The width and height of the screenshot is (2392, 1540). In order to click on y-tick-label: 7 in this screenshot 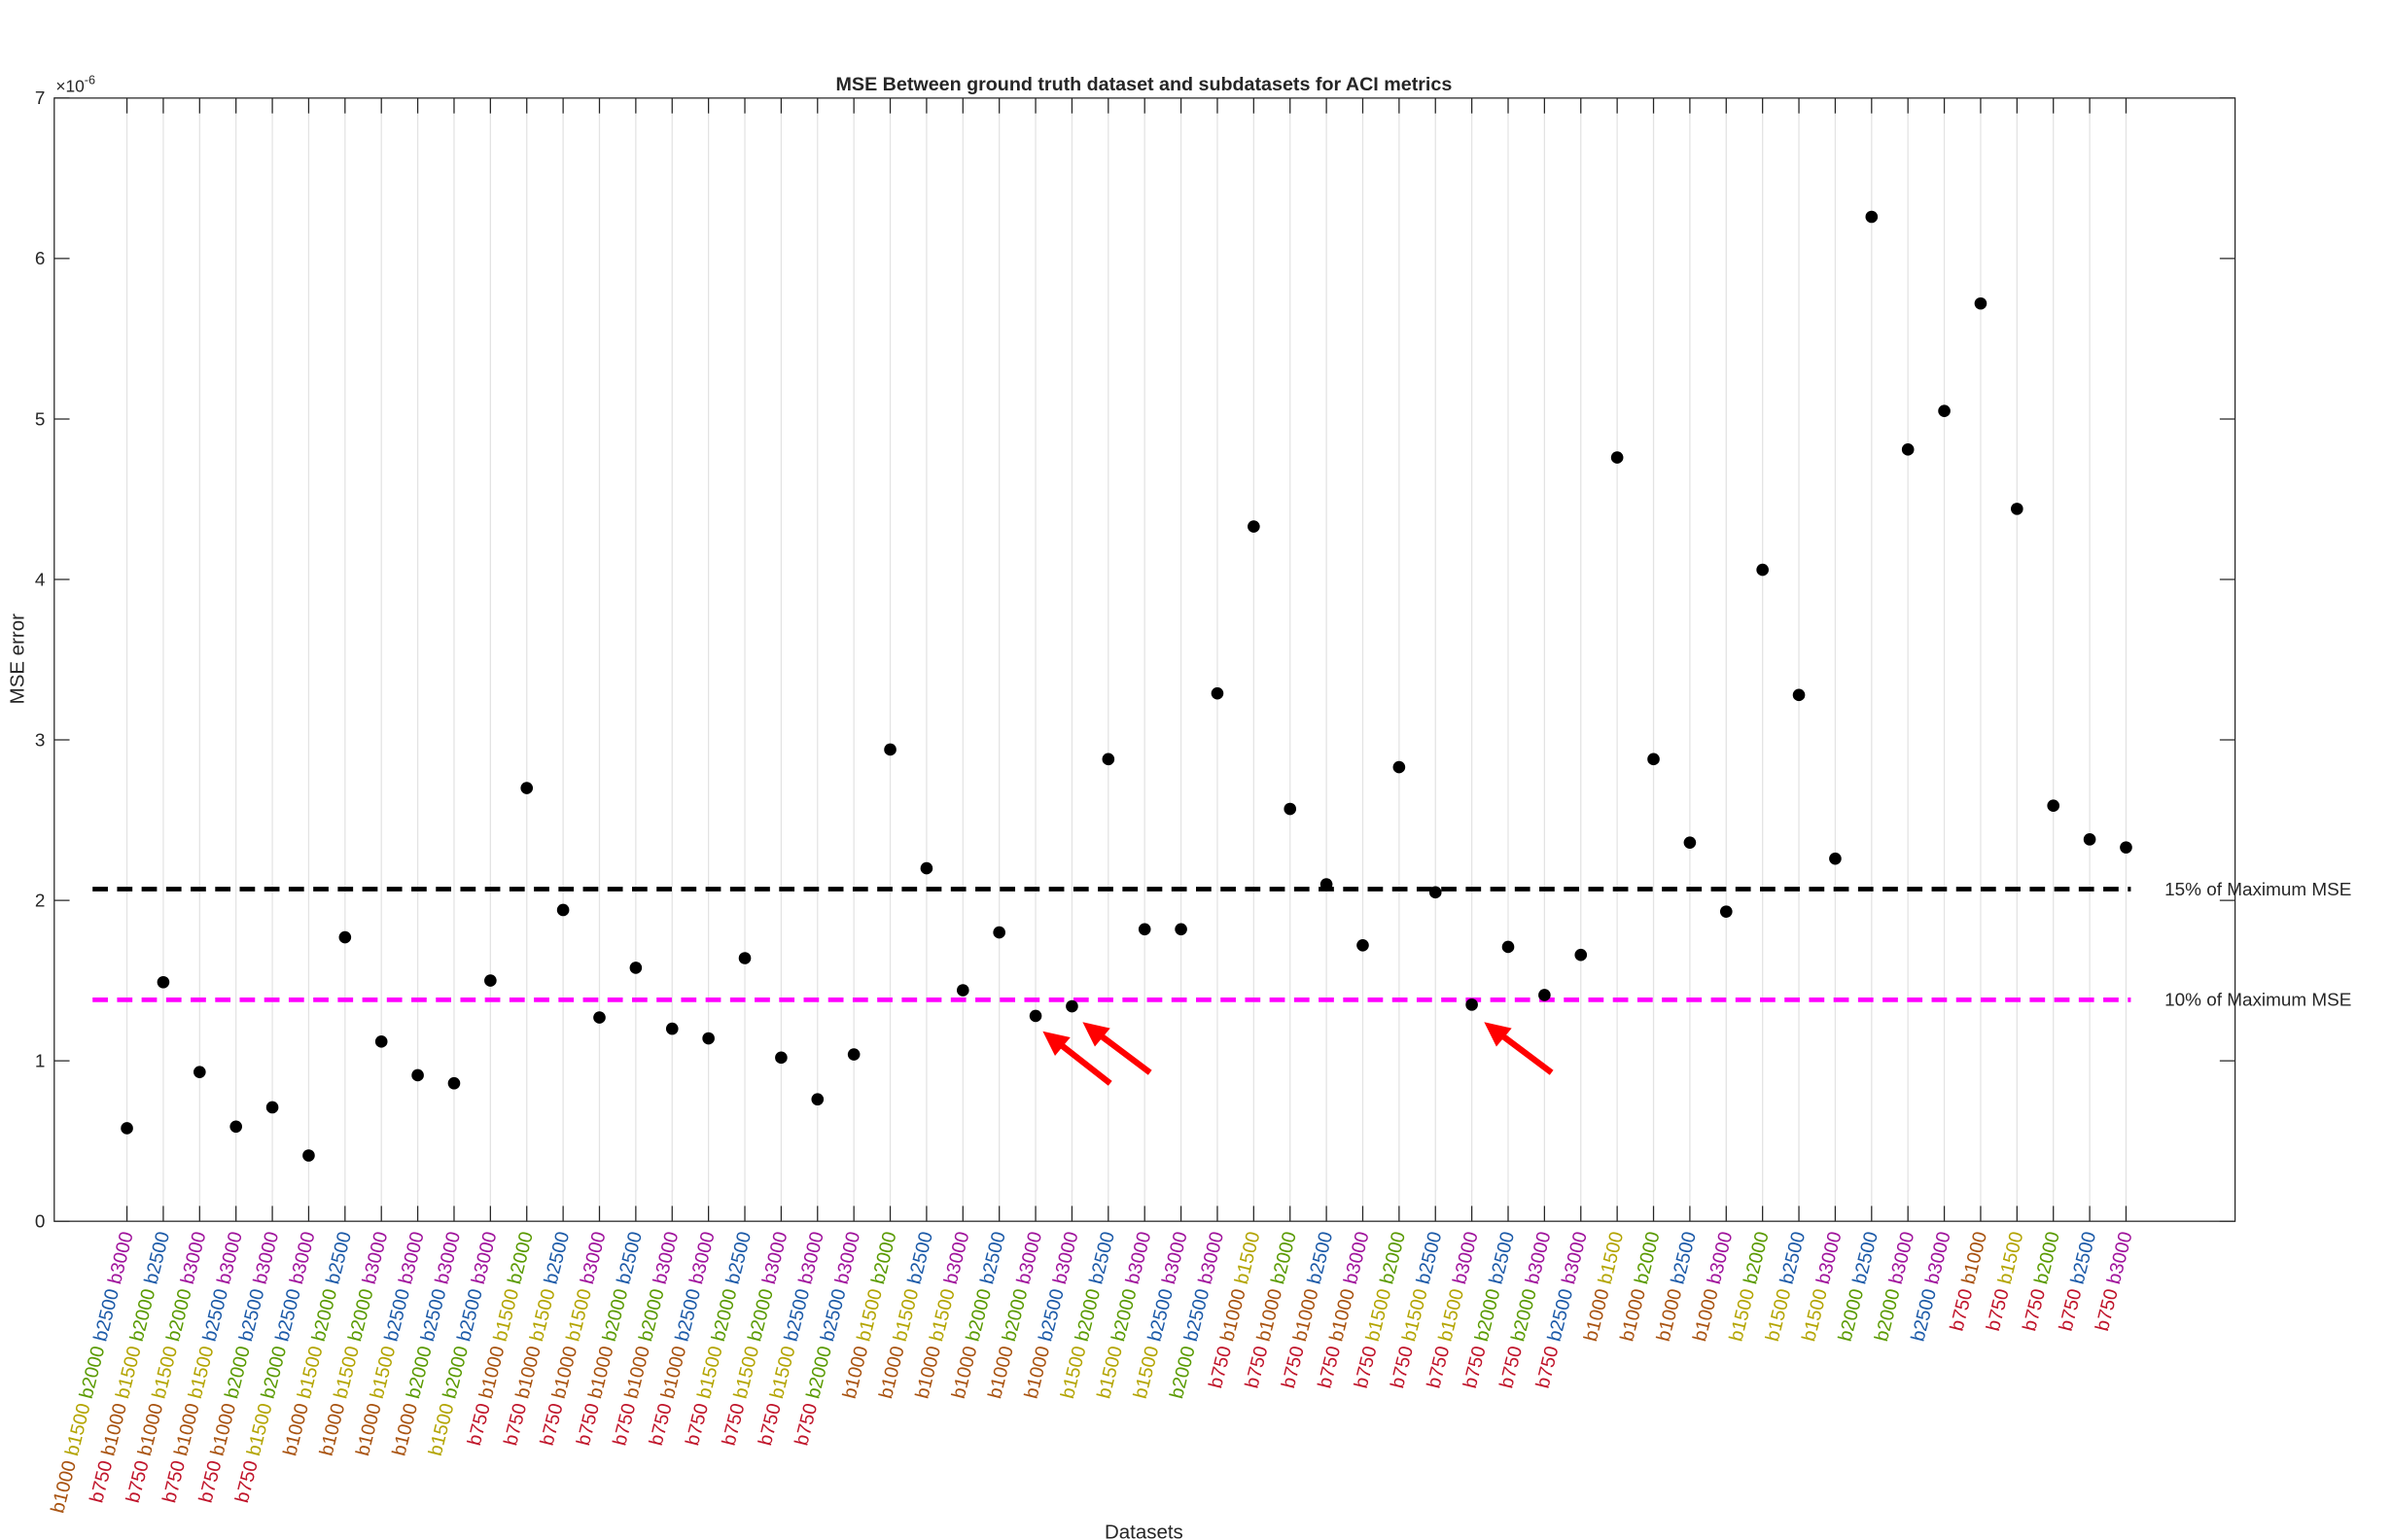, I will do `click(41, 98)`.